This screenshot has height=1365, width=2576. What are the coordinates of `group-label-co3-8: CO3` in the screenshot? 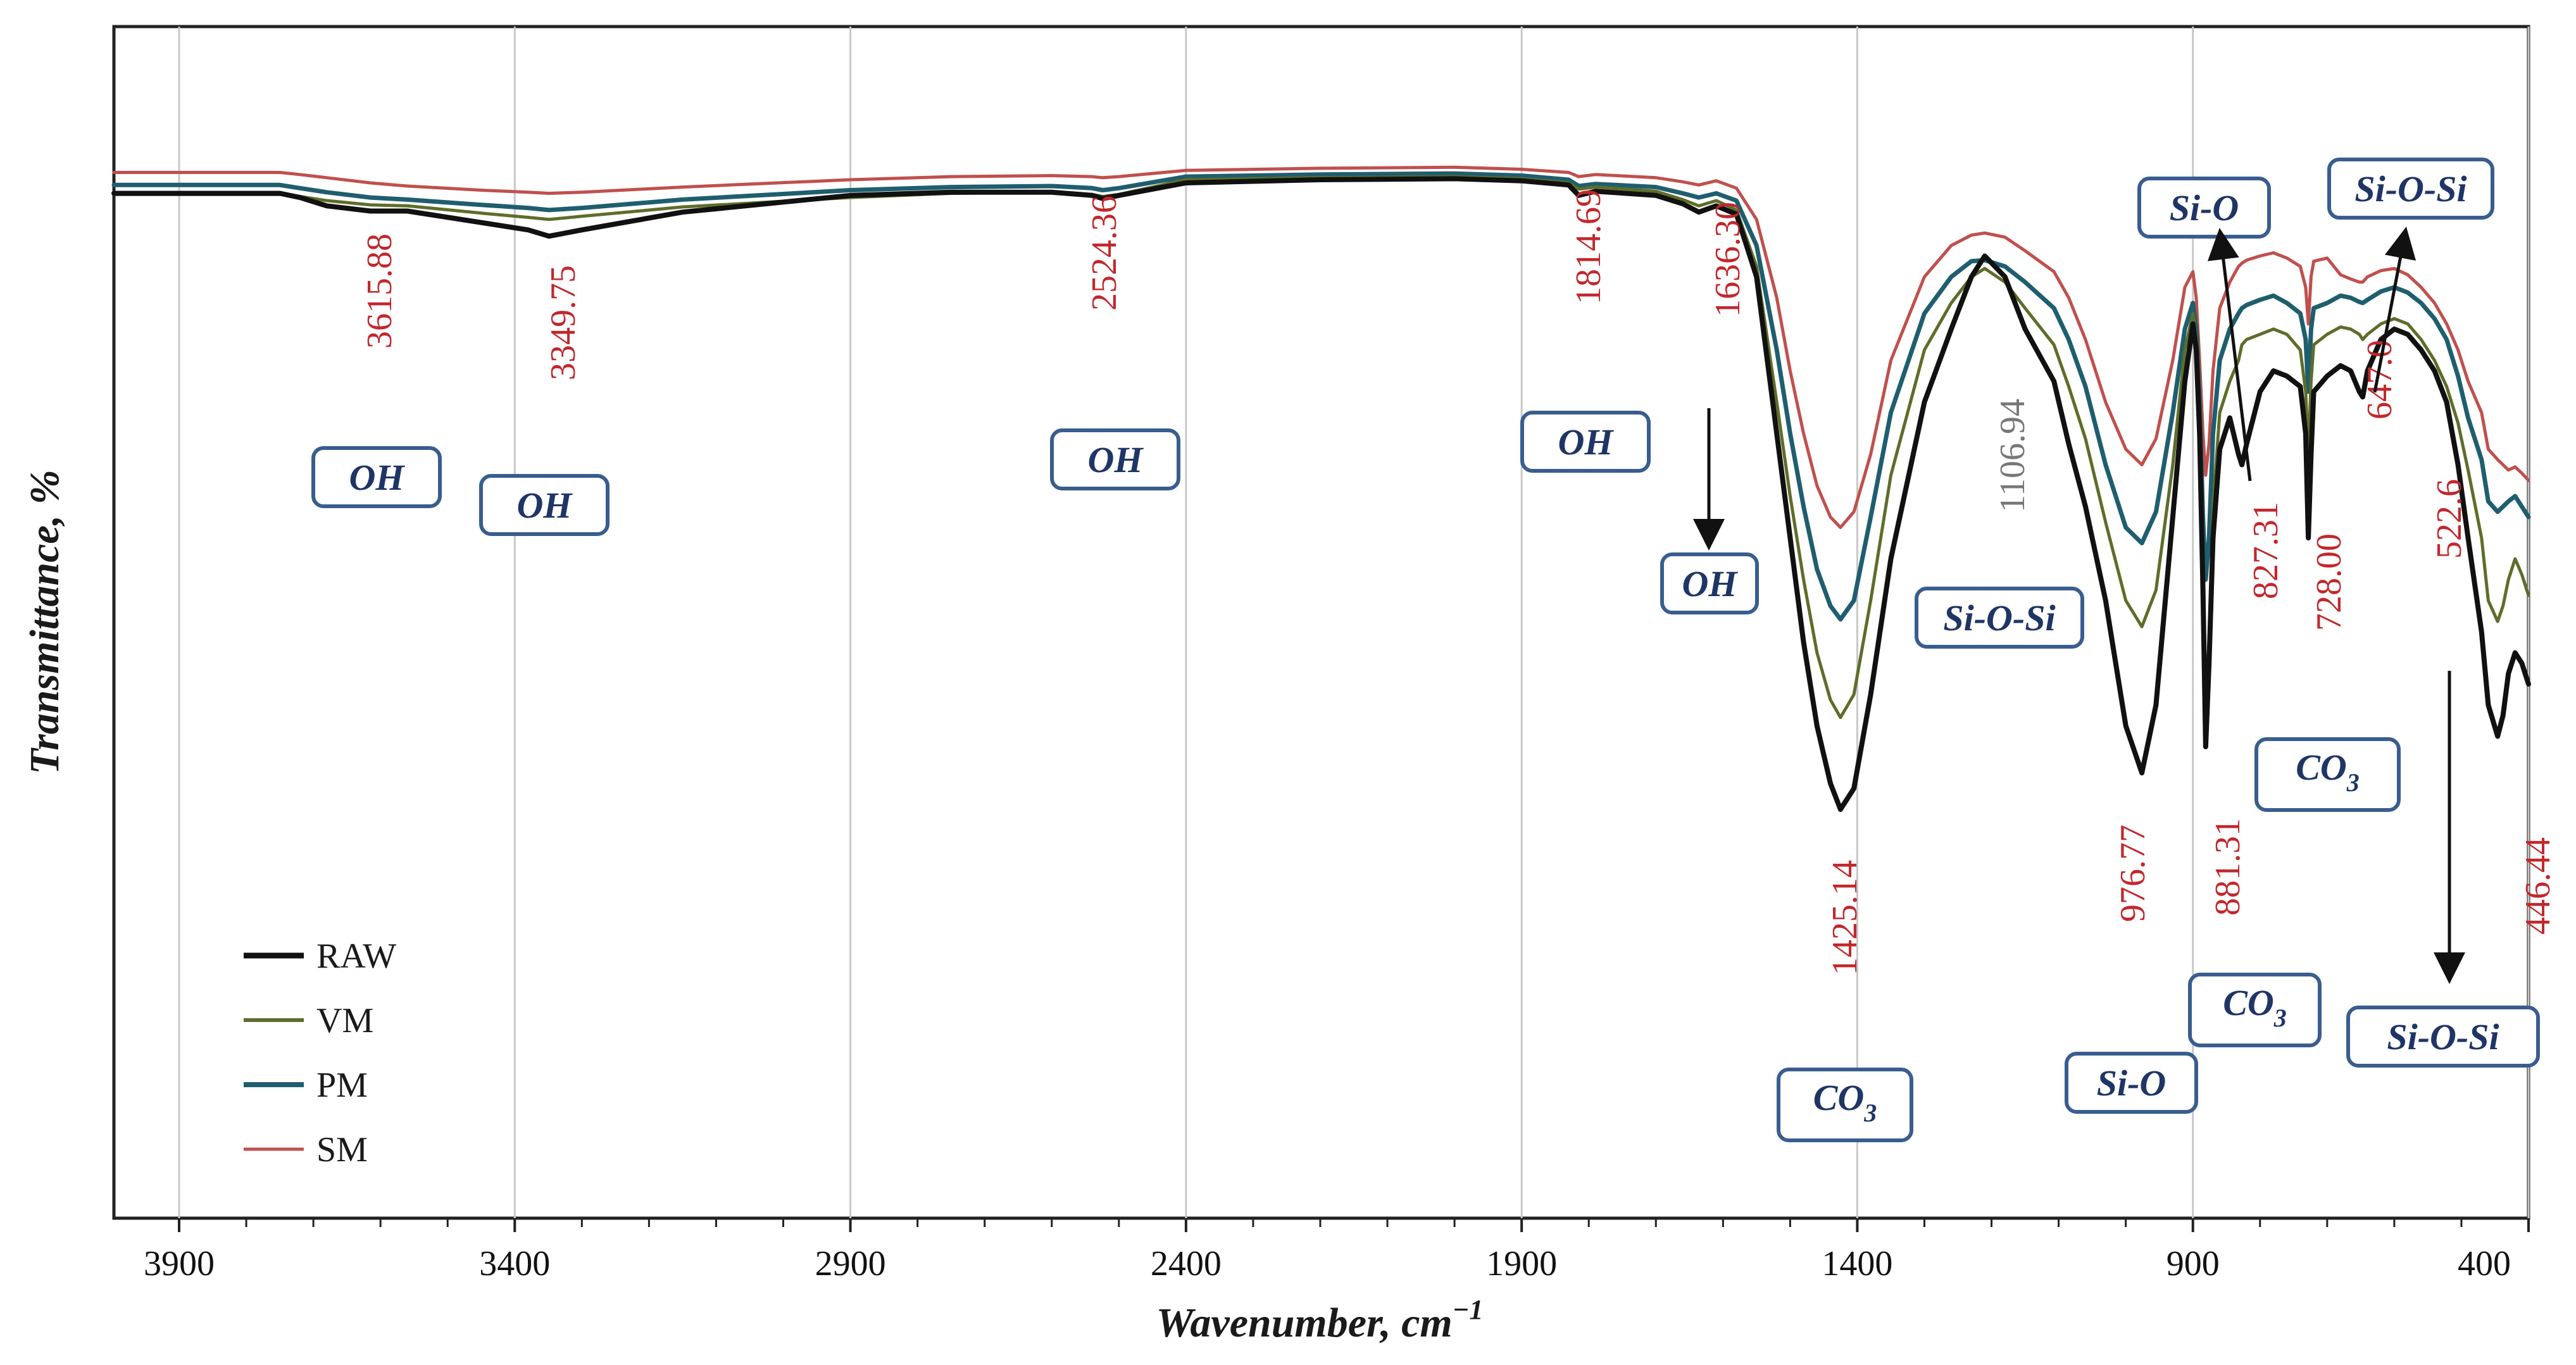 It's located at (2255, 1010).